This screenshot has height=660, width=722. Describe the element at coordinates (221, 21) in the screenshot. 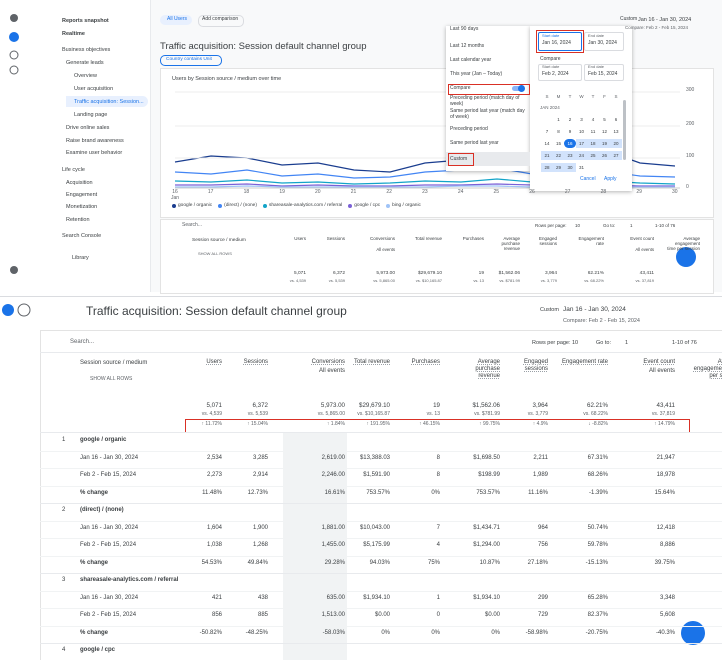

I see `add-comparison` at that location.